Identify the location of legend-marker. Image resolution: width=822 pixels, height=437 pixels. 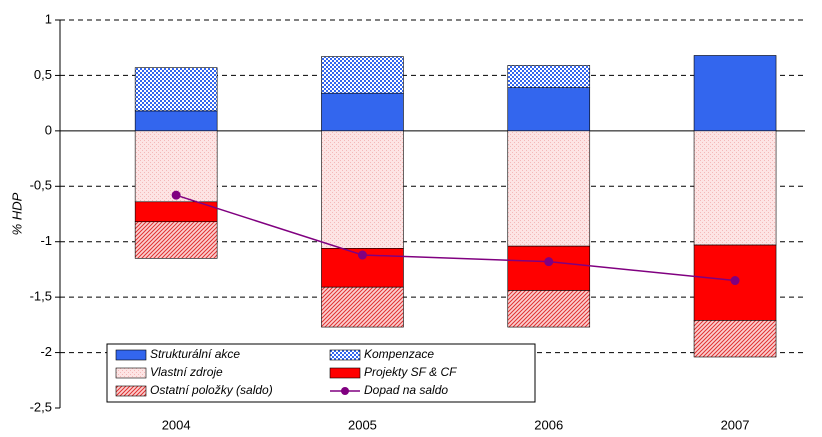
(345, 391).